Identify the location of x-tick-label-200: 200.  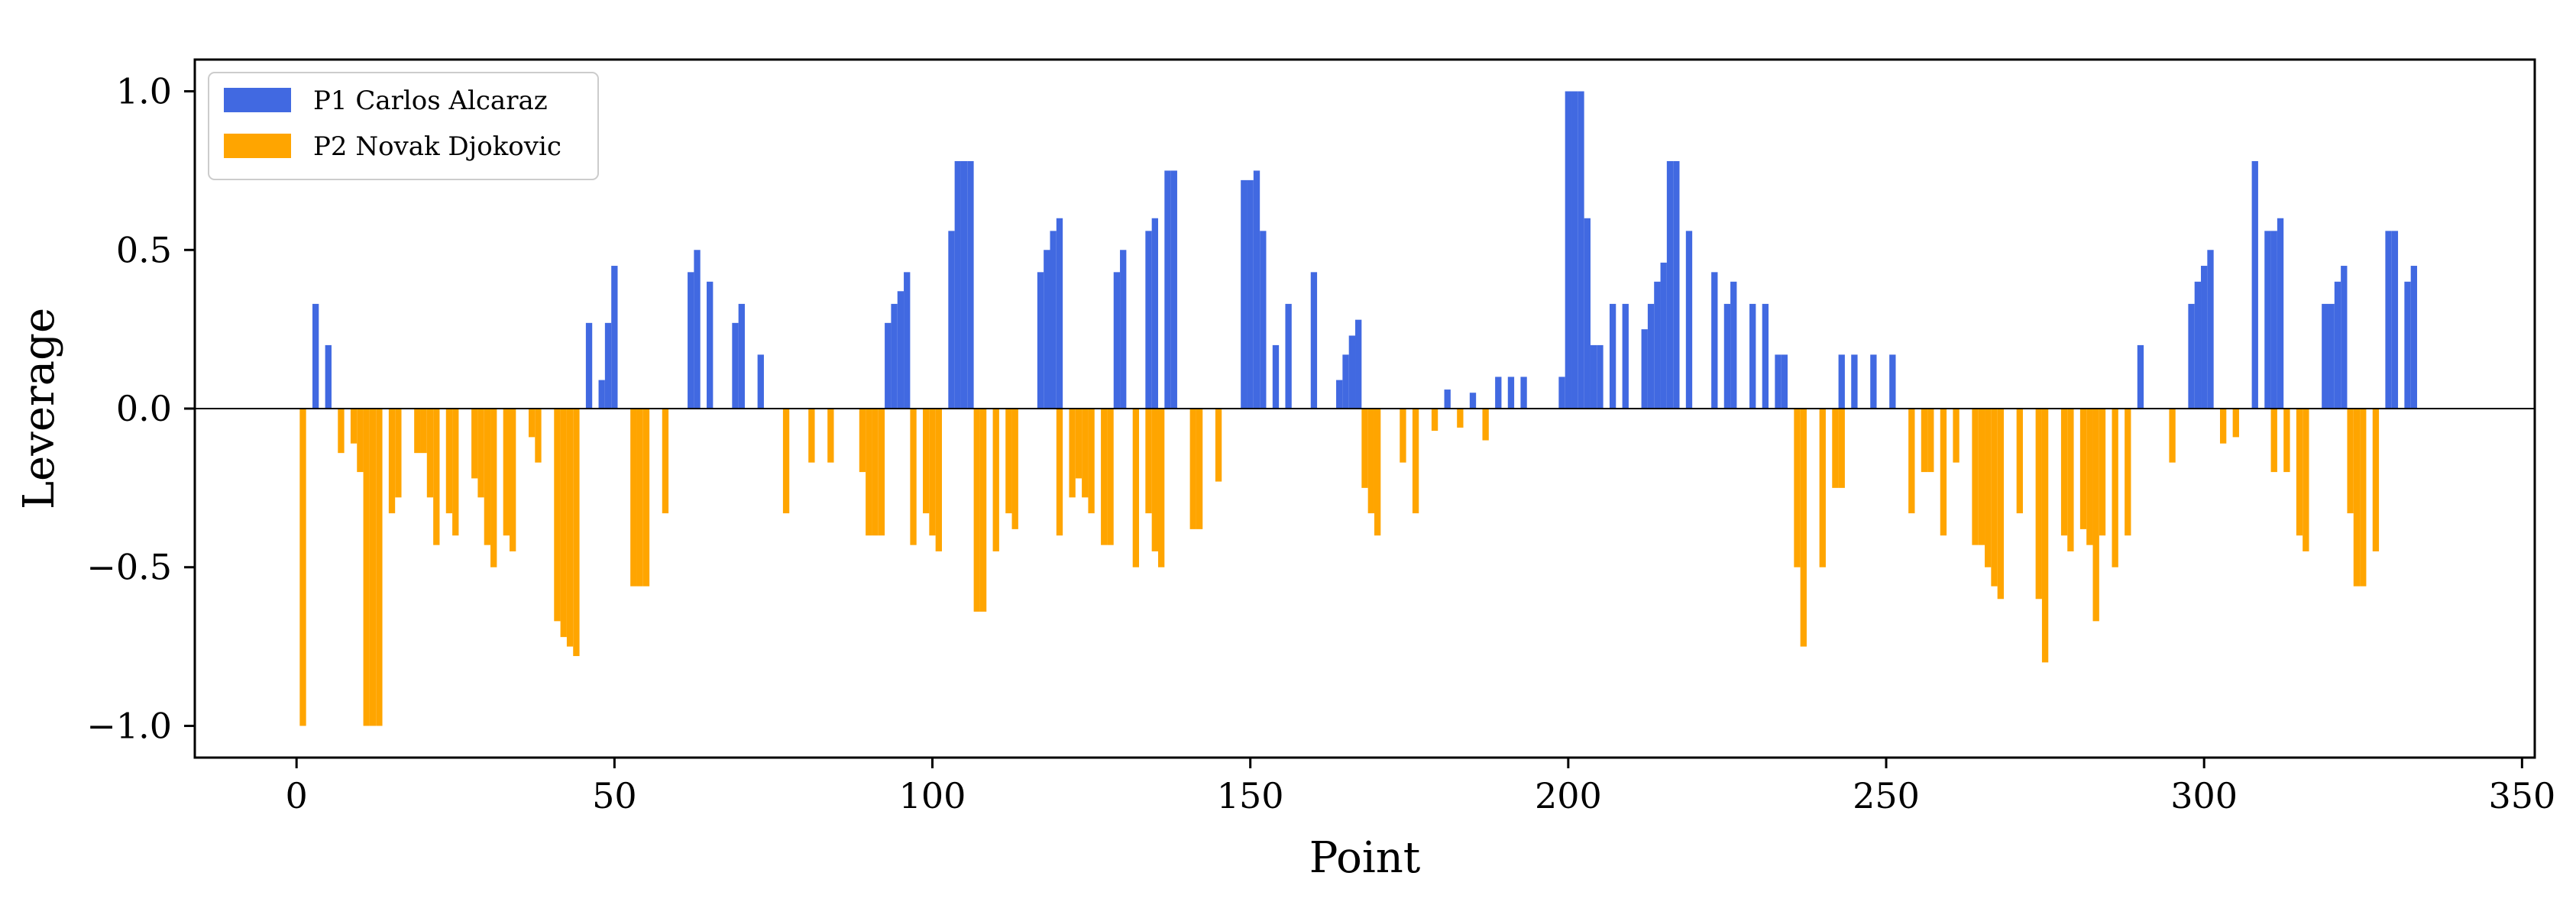
(1568, 795).